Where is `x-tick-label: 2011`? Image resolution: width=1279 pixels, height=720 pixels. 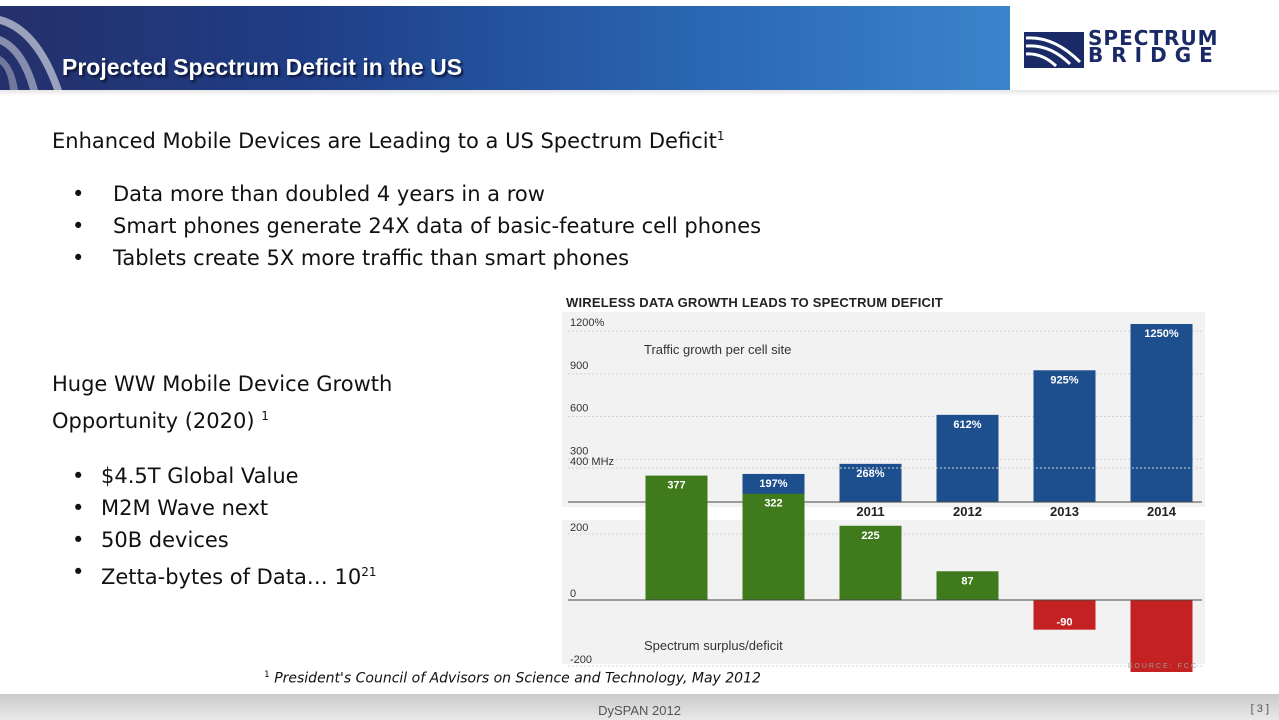 x-tick-label: 2011 is located at coordinates (870, 511).